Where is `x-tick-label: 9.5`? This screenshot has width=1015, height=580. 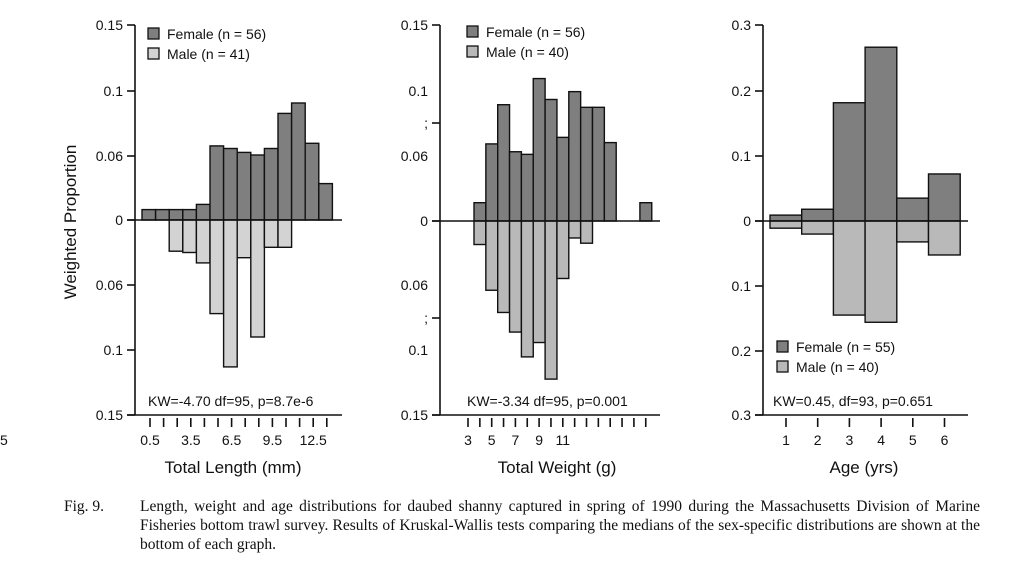 x-tick-label: 9.5 is located at coordinates (273, 440).